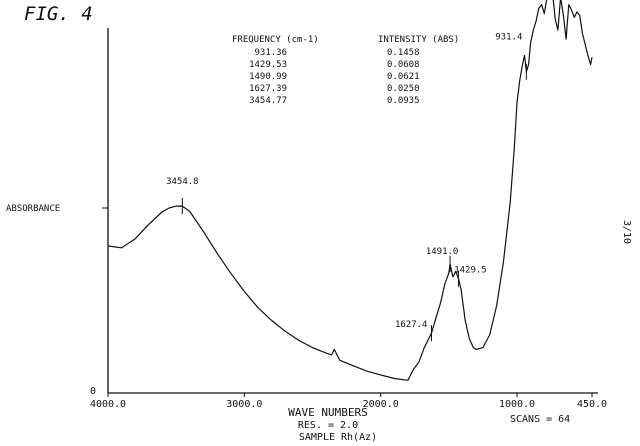 The image size is (640, 446). What do you see at coordinates (338, 437) in the screenshot?
I see `sample-text: SAMPLE Rh(Az)` at bounding box center [338, 437].